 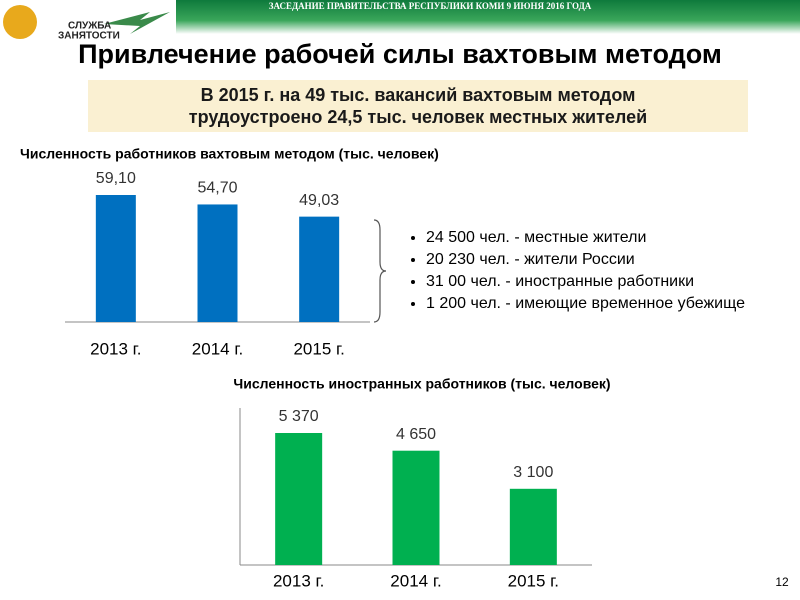 What do you see at coordinates (533, 472) in the screenshot?
I see `value-label: 3 100` at bounding box center [533, 472].